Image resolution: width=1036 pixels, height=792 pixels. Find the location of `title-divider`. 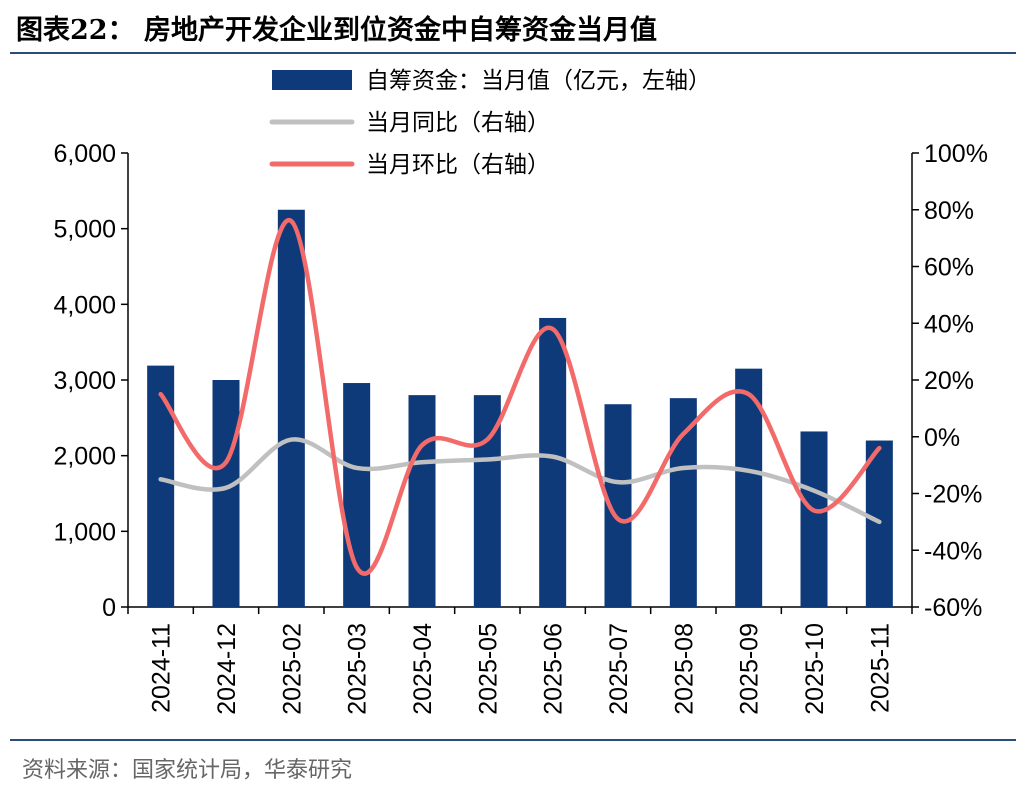

title-divider is located at coordinates (513, 53).